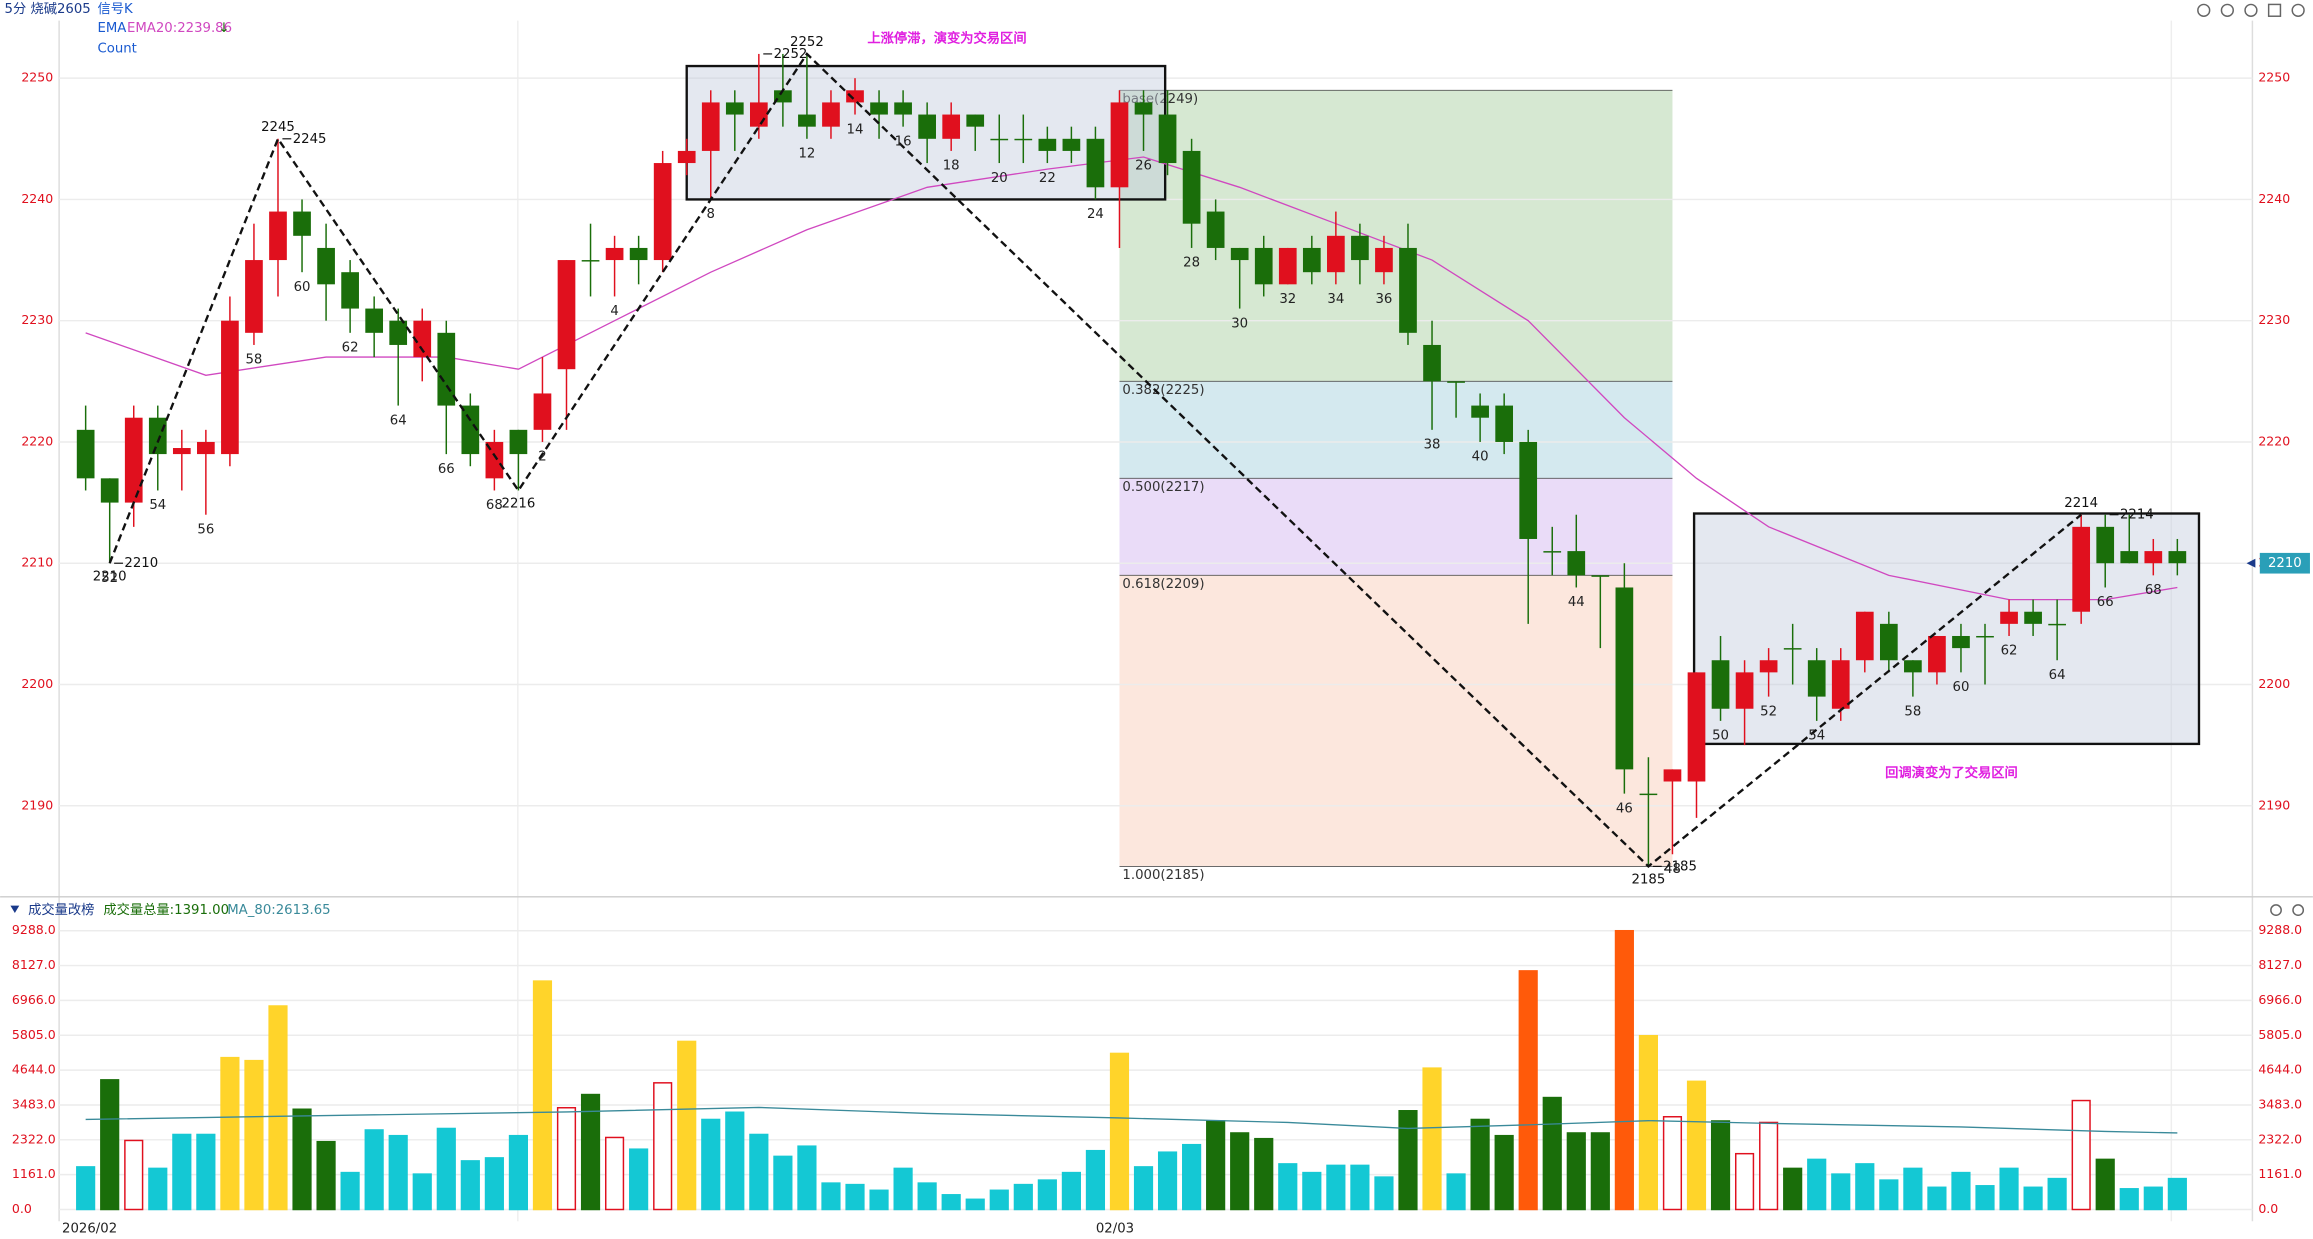 The image size is (2313, 1239). Describe the element at coordinates (1680, 866) in the screenshot. I see `extreme-label: 2185` at that location.